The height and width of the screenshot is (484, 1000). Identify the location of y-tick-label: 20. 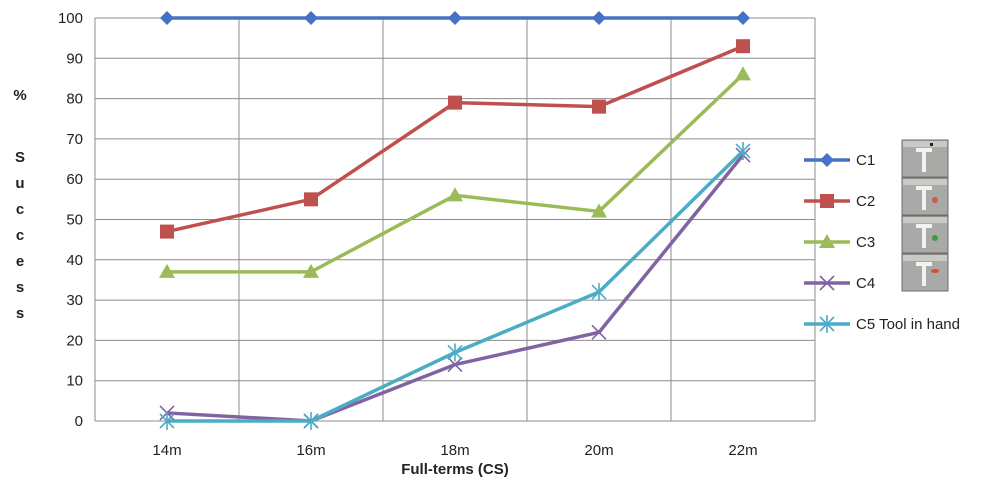
(74, 340).